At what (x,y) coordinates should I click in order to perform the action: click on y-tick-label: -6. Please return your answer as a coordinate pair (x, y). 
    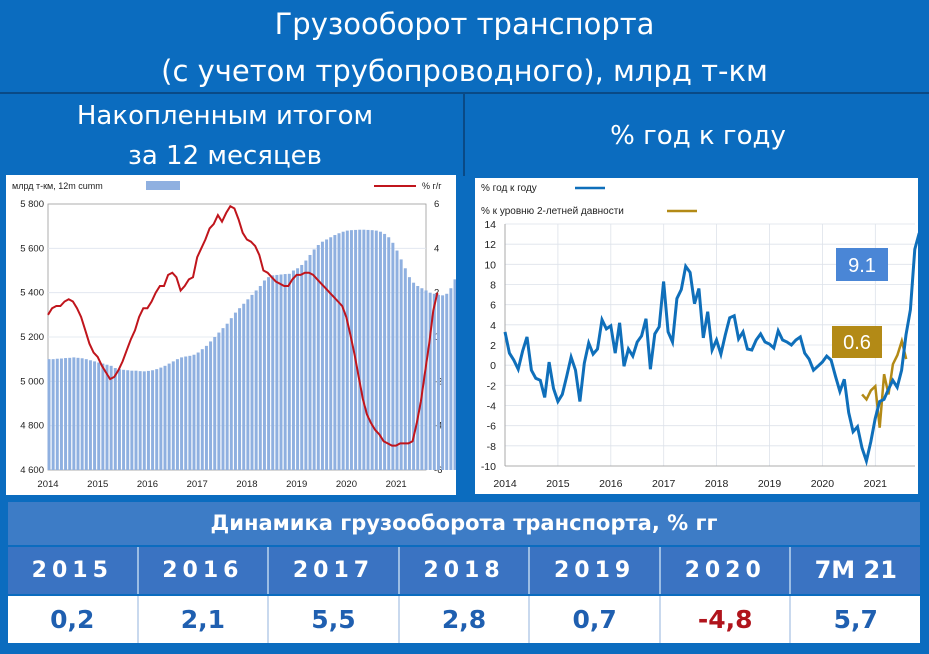
    Looking at the image, I should click on (491, 427).